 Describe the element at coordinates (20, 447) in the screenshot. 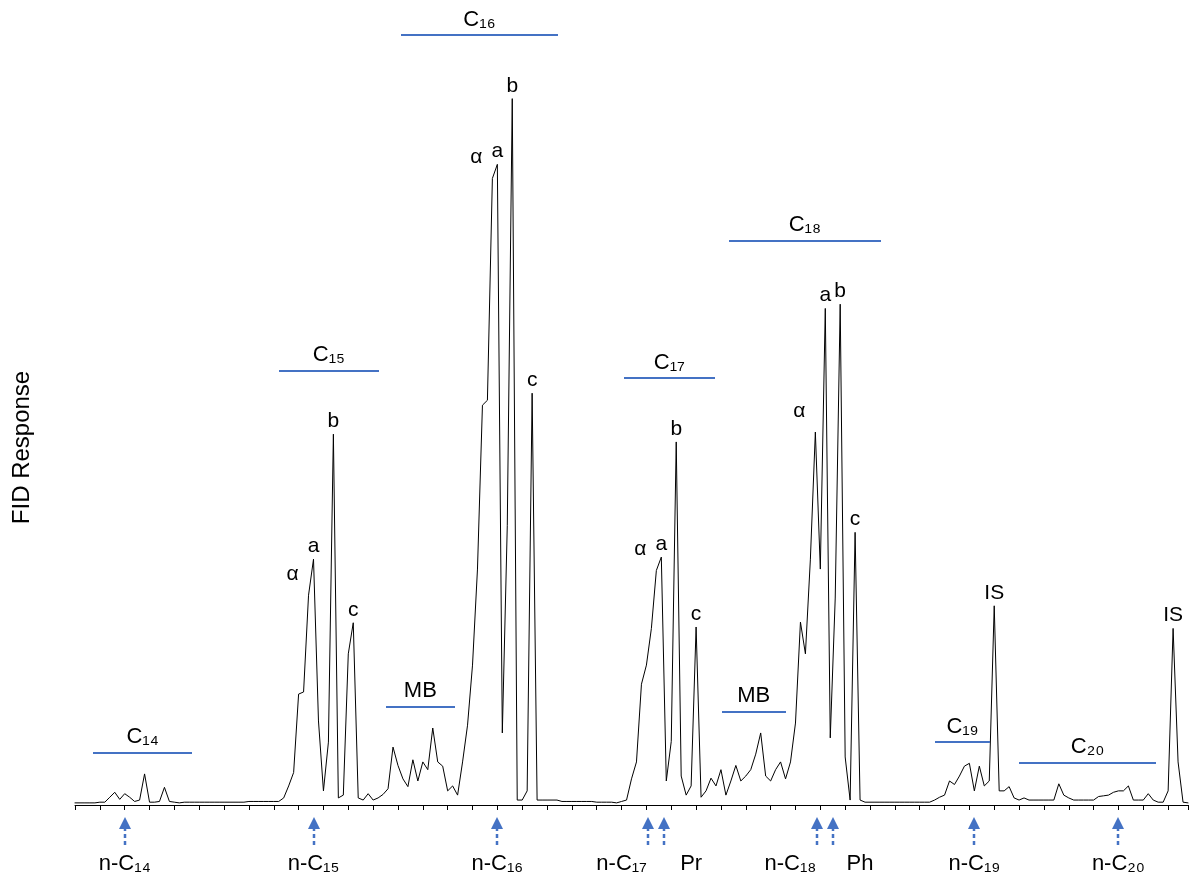

I see `y-axis-title: FID Response` at that location.